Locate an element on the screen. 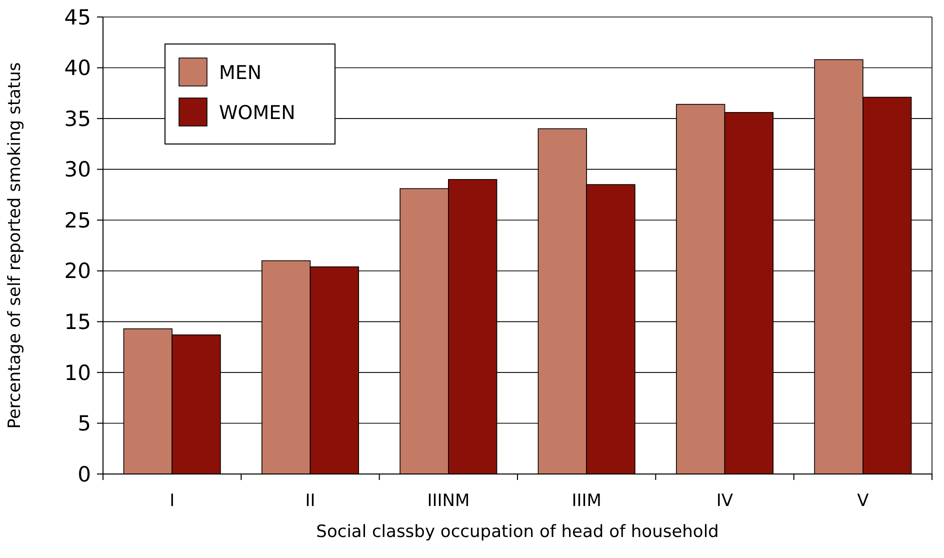 Image resolution: width=944 pixels, height=558 pixels. legend-label: MEN is located at coordinates (240, 73).